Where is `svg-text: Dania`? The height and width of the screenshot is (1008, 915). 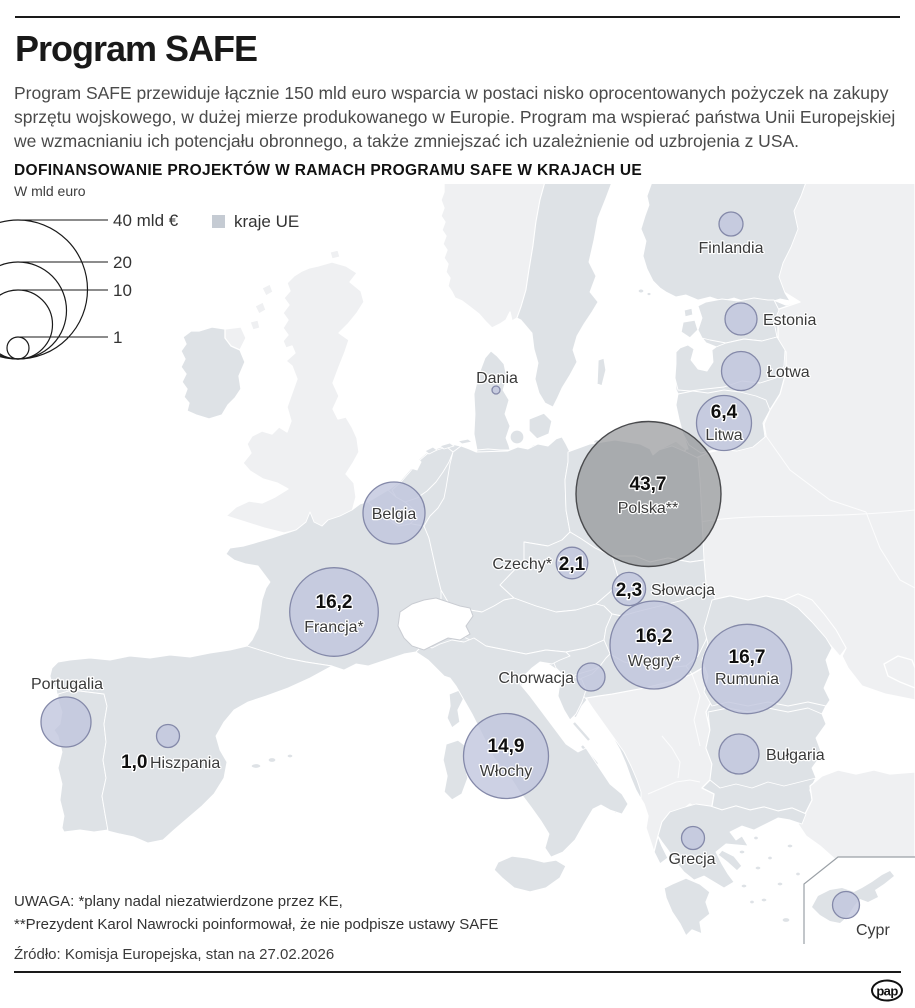 svg-text: Dania is located at coordinates (497, 378).